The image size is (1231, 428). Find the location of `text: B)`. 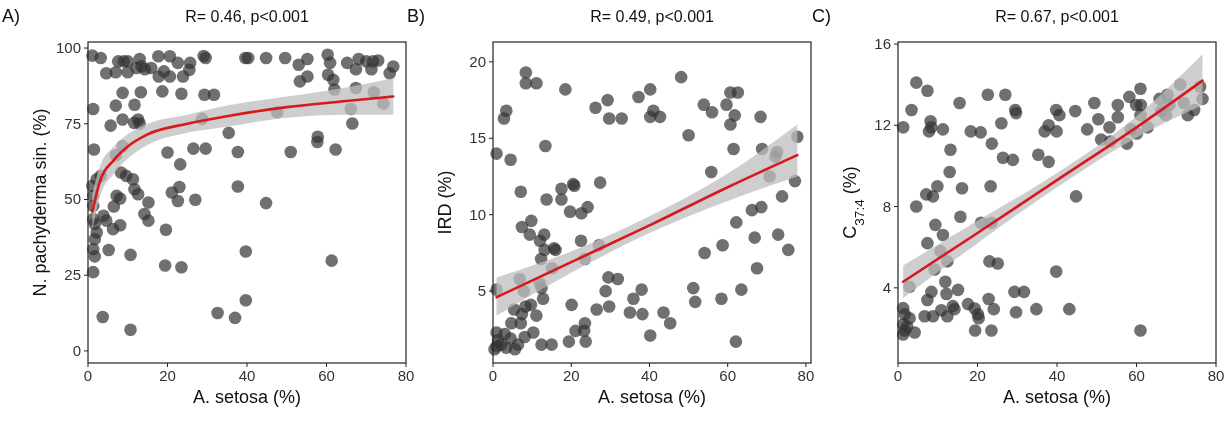

text: B) is located at coordinates (416, 16).